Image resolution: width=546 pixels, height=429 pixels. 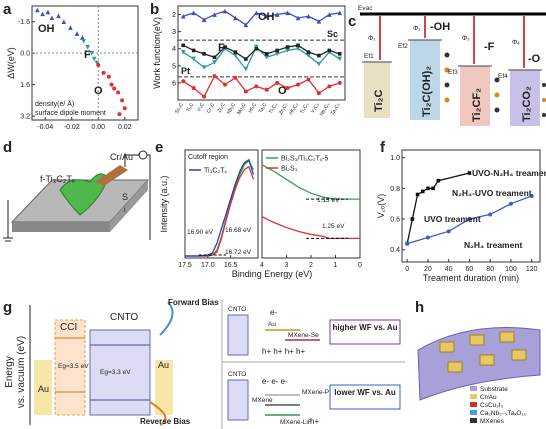 What do you see at coordinates (379, 101) in the screenshot?
I see `material-label: Ti₂C` at bounding box center [379, 101].